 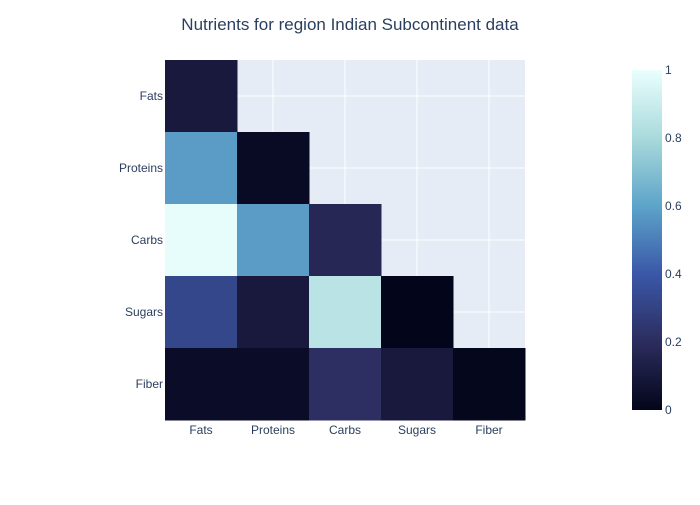 What do you see at coordinates (273, 312) in the screenshot?
I see `heatmap-cell-sugars-proteins` at bounding box center [273, 312].